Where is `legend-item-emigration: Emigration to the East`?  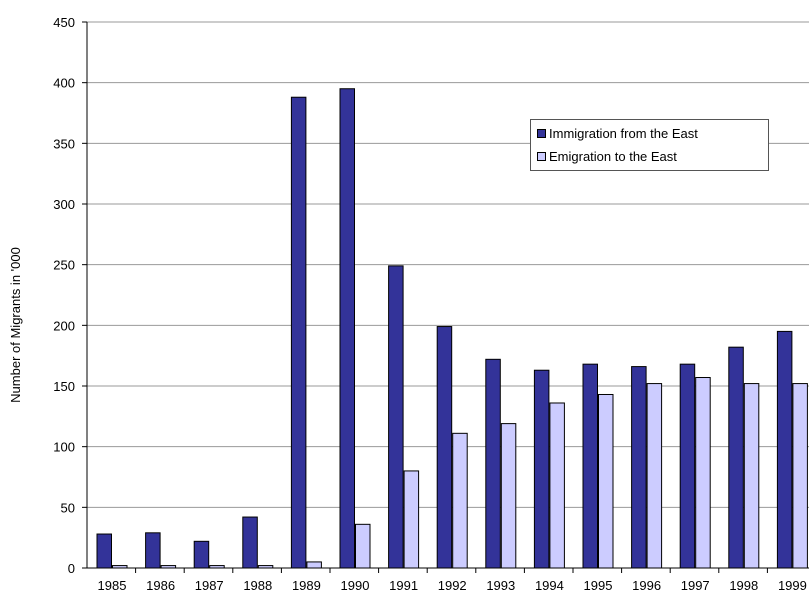 legend-item-emigration: Emigration to the East is located at coordinates (607, 156).